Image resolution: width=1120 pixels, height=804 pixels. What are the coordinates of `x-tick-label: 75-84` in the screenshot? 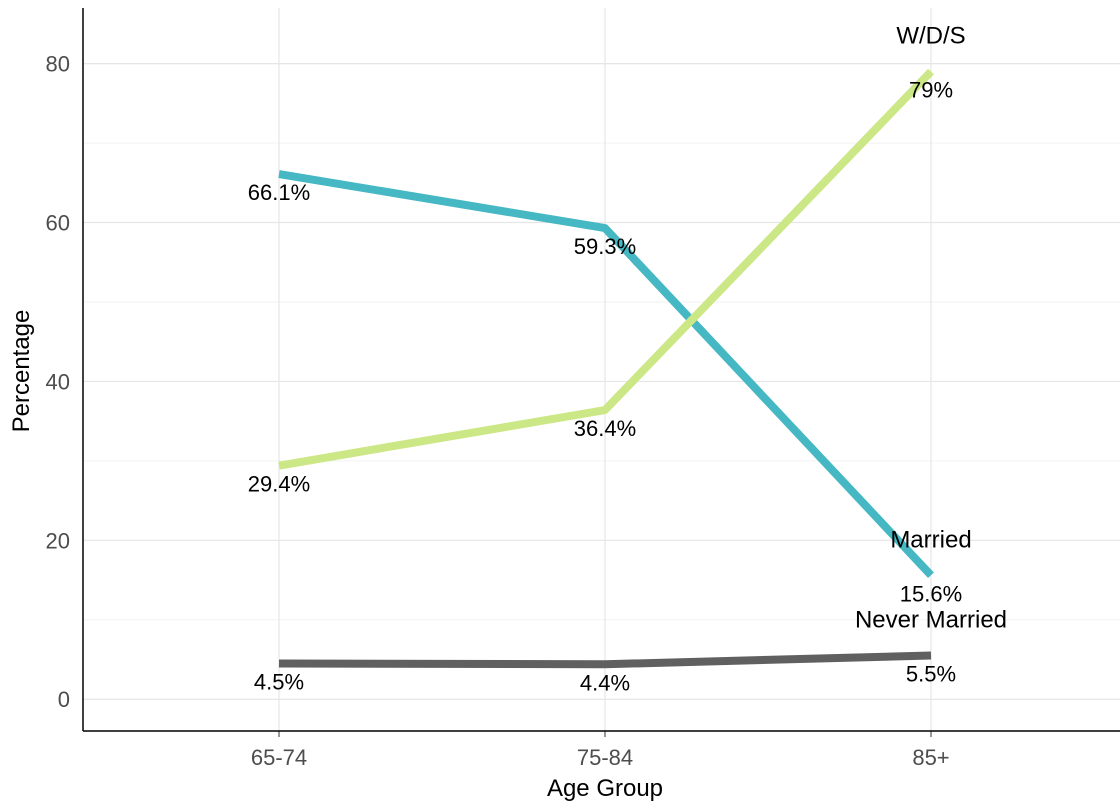 It's located at (605, 757).